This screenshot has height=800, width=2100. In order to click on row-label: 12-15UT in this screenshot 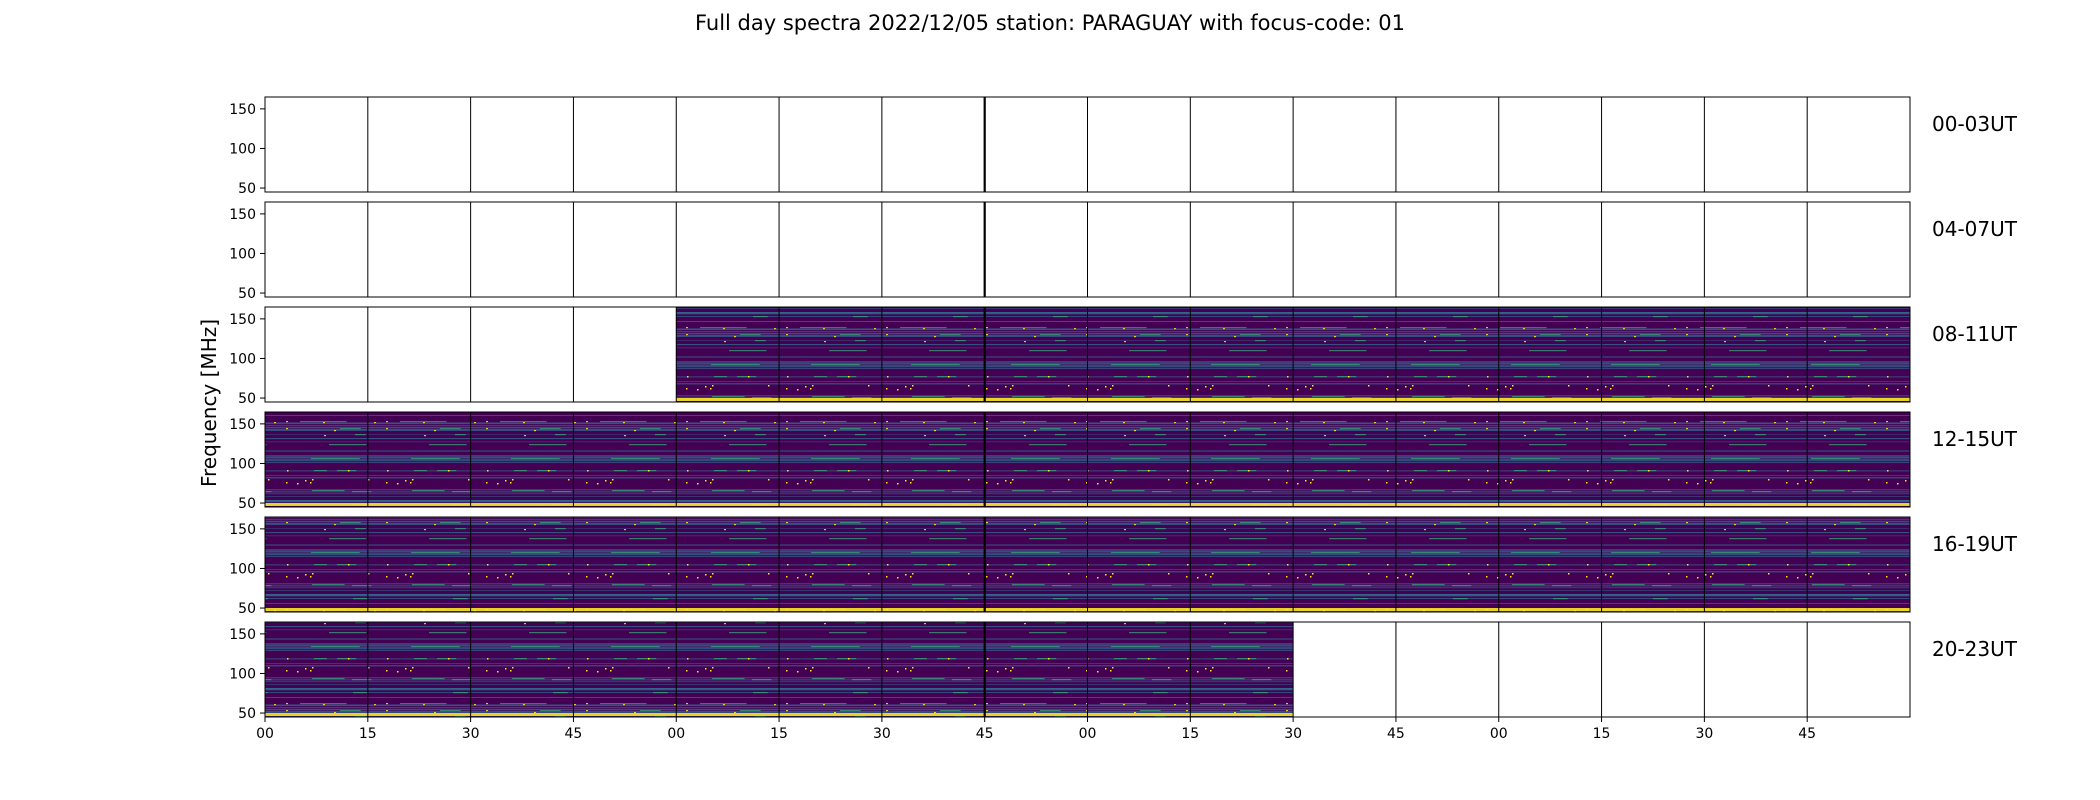, I will do `click(1975, 439)`.